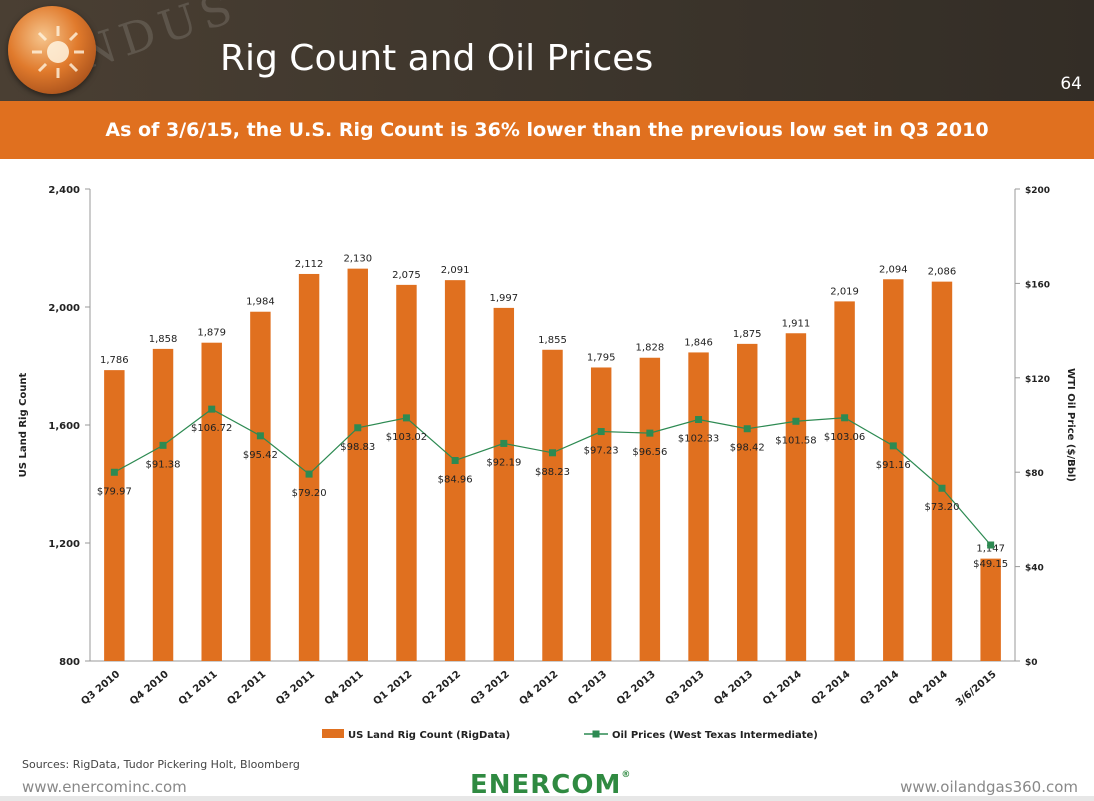 This screenshot has width=1094, height=801. Describe the element at coordinates (1037, 191) in the screenshot. I see `right-tick-label: $200` at that location.